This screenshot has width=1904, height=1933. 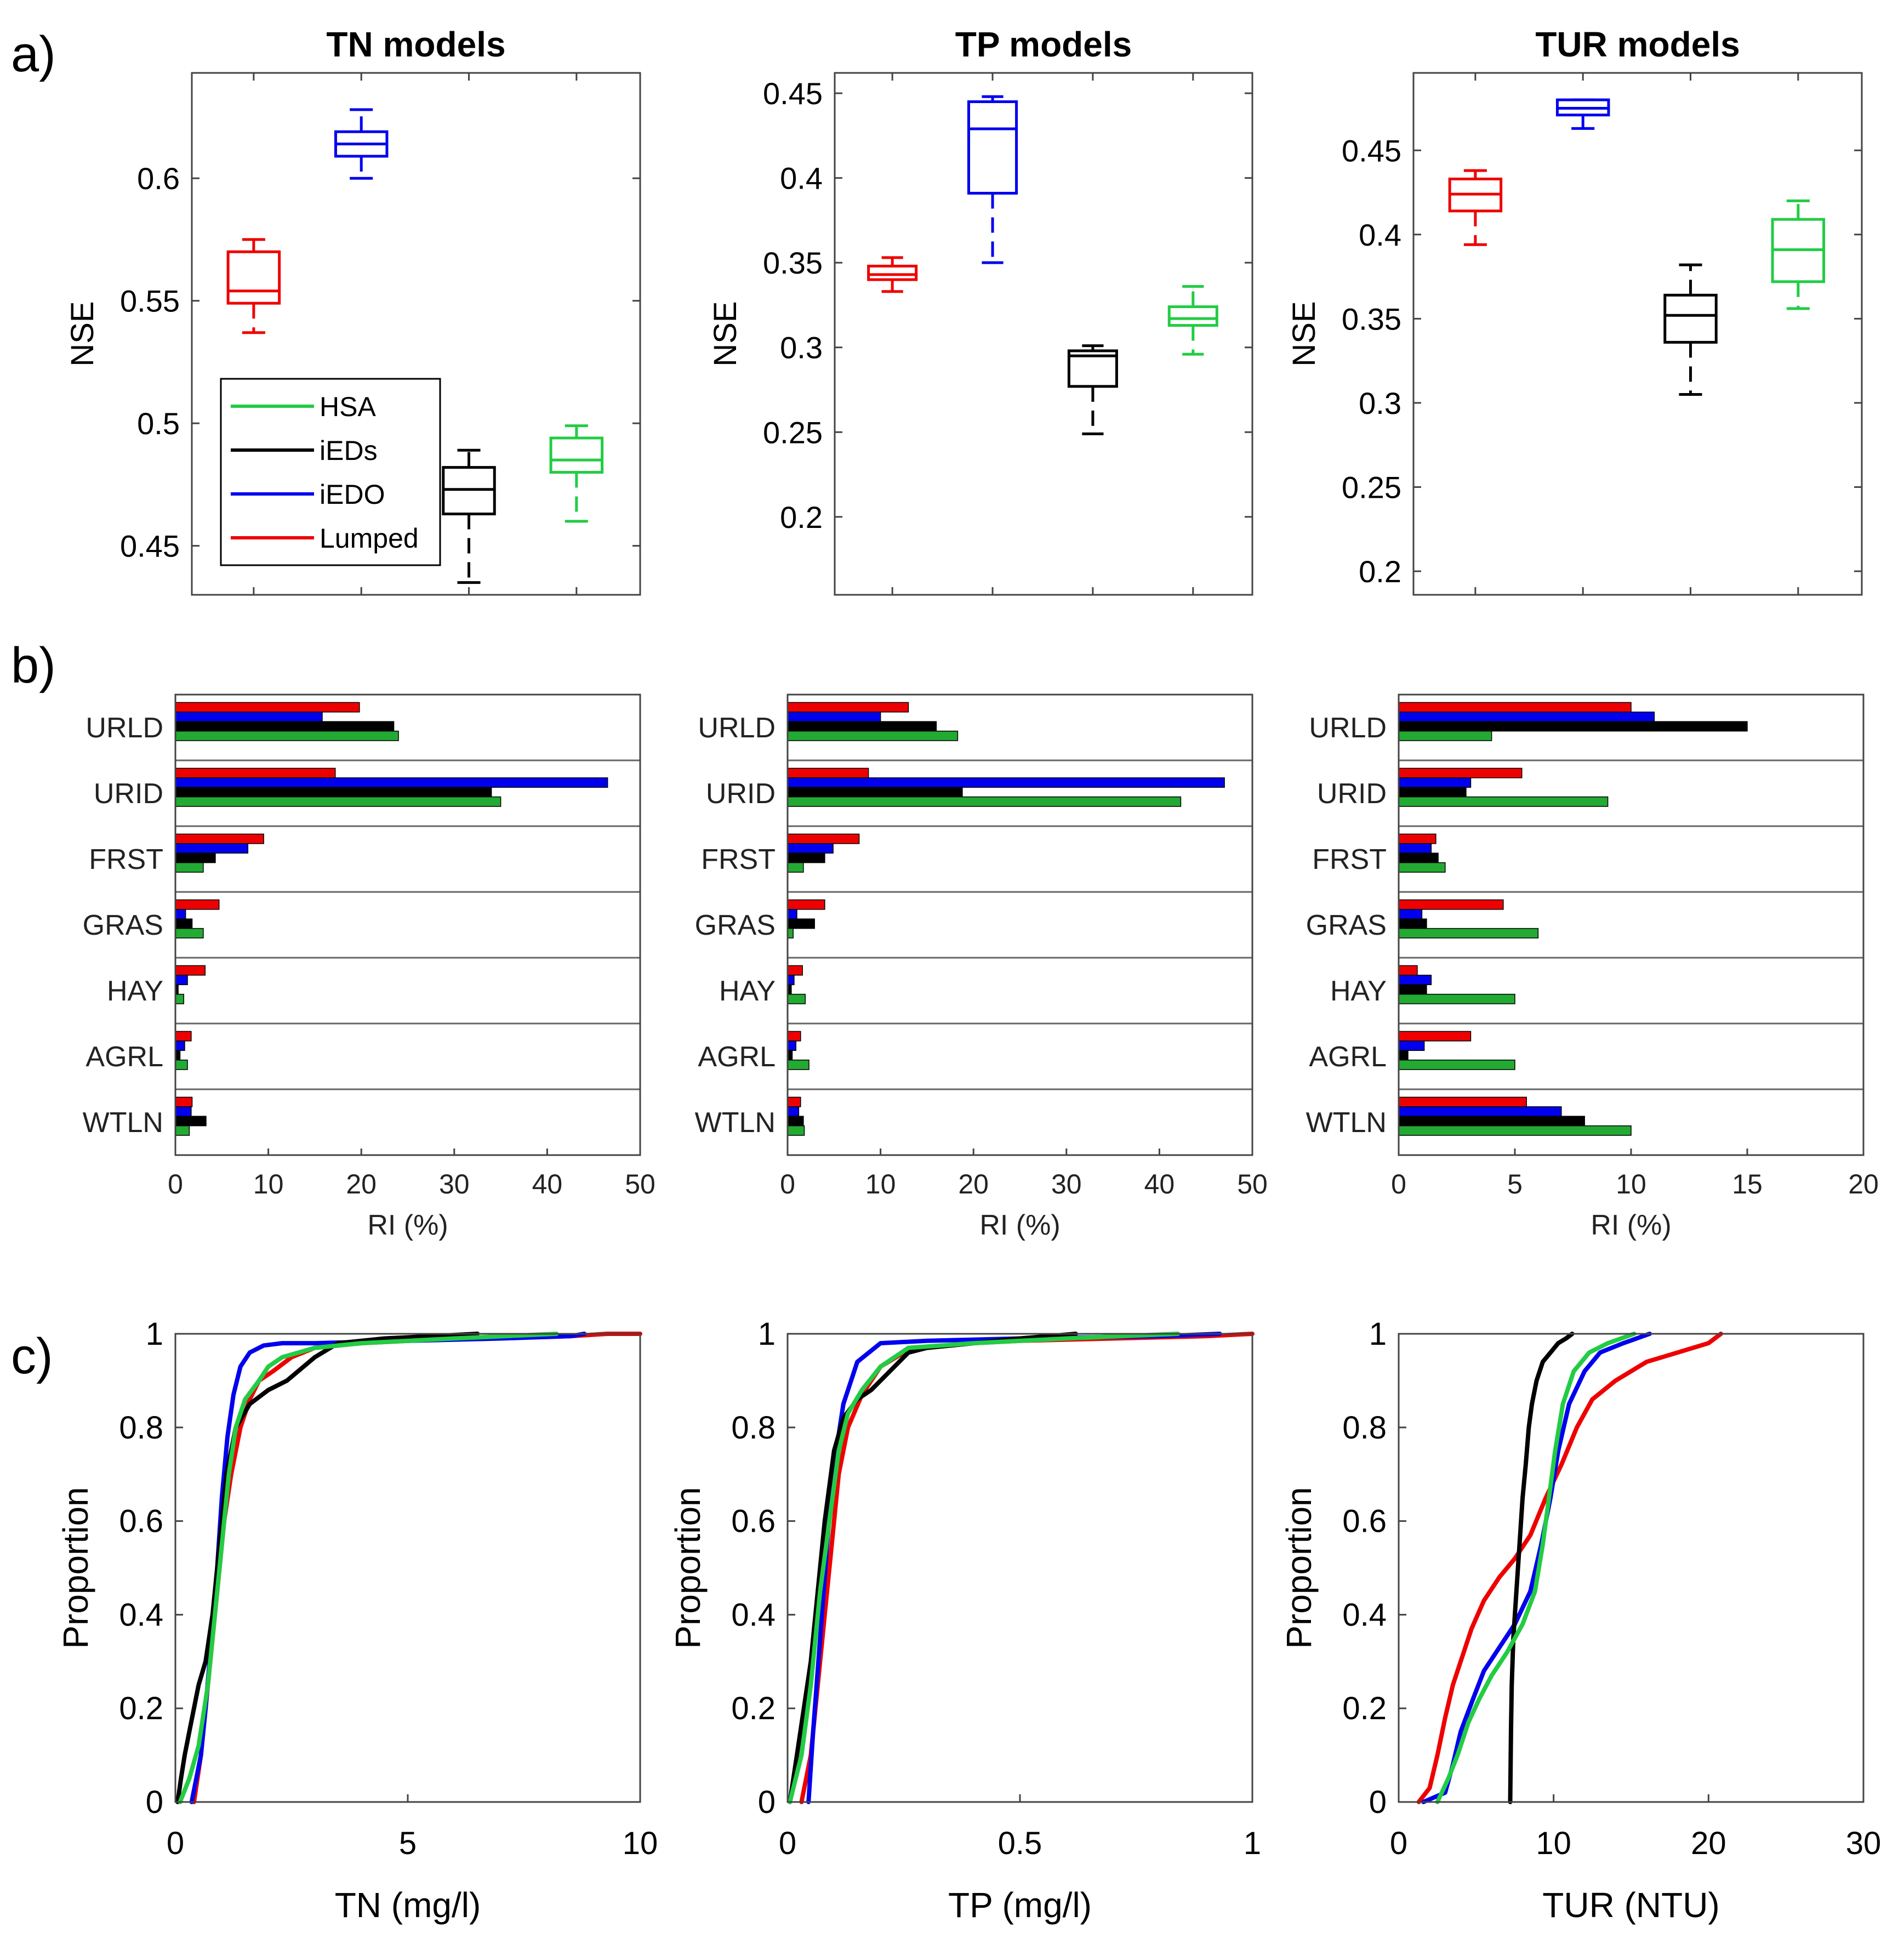 What do you see at coordinates (753, 1615) in the screenshot?
I see `y-tick-label: 0.4` at bounding box center [753, 1615].